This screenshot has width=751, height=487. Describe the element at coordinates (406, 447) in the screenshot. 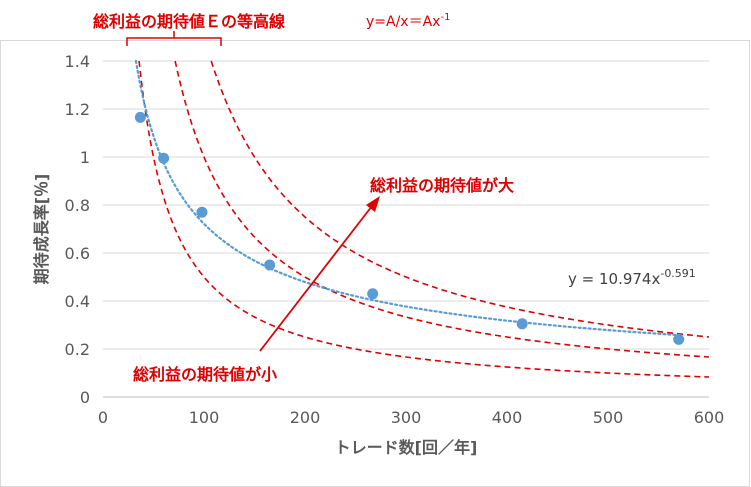

I see `x-axis-title: トレード数[回／年]` at that location.